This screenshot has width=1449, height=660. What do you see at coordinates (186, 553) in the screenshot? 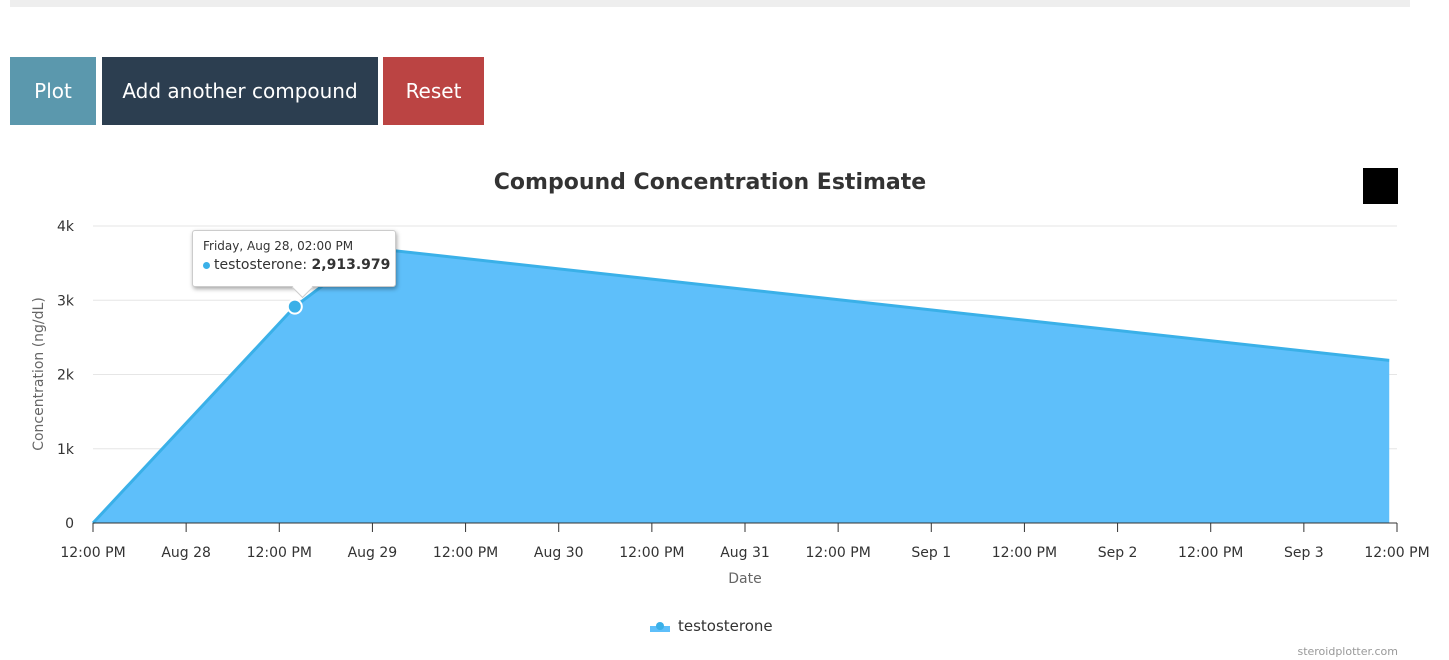
I see `x-tick-label: Aug 28` at bounding box center [186, 553].